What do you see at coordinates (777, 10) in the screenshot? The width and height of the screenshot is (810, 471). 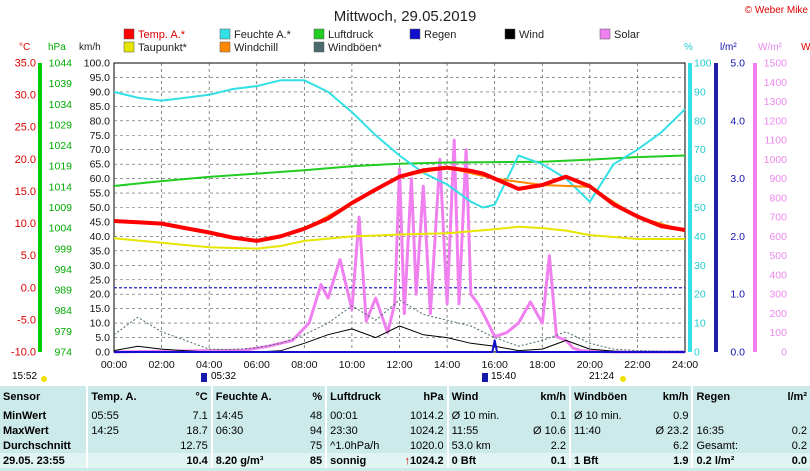 I see `copyright-label: © Weber Mike` at bounding box center [777, 10].